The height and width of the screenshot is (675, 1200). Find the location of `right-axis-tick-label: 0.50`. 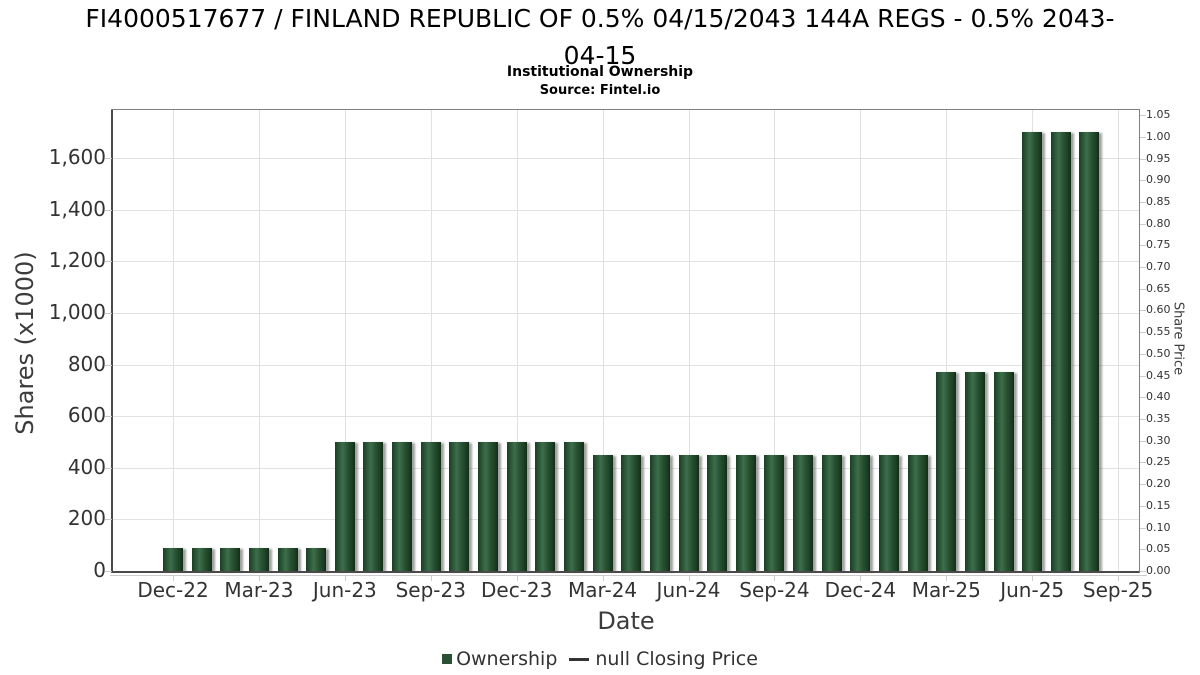

right-axis-tick-label: 0.50 is located at coordinates (1158, 353).